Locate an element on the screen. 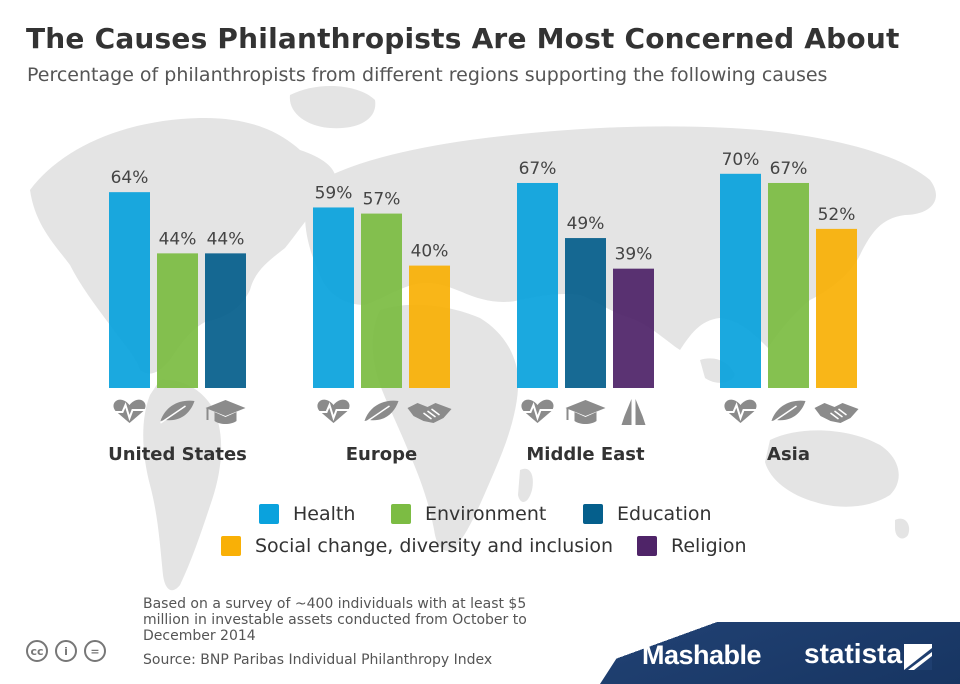  region-labels-layer: United States Europe Middle East Asia is located at coordinates (459, 454).